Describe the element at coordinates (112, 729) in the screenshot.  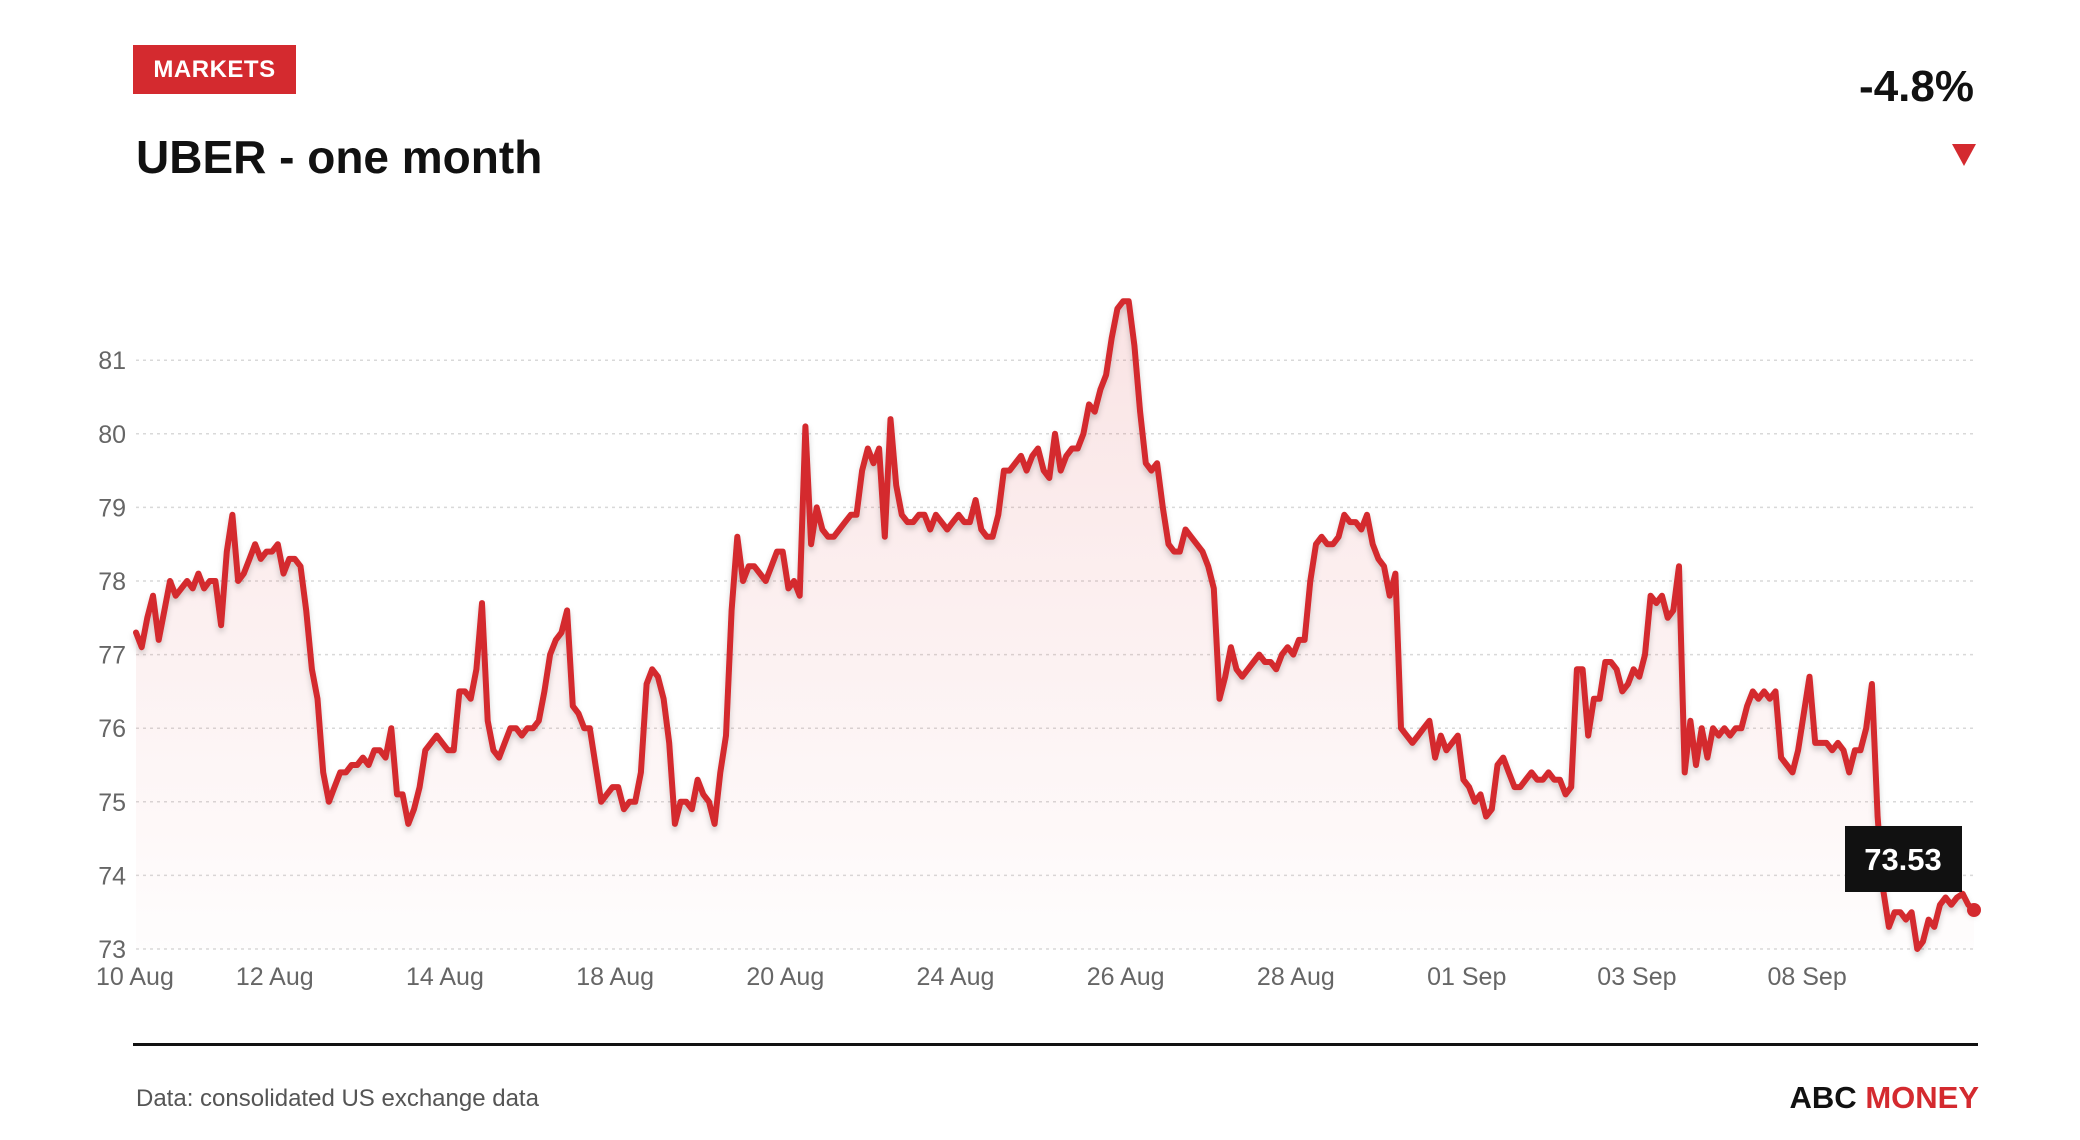
I see `y-tick-label: 76` at that location.